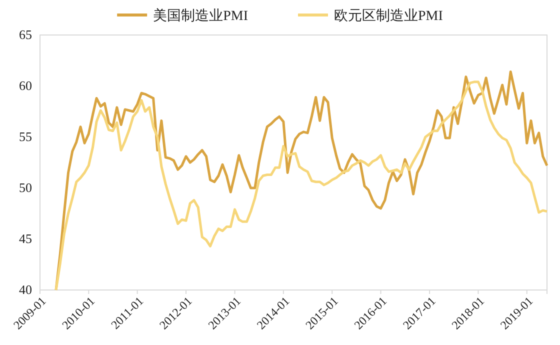 This screenshot has width=560, height=345. What do you see at coordinates (389, 16) in the screenshot?
I see `legend-label: 欧元区制造业PMI` at bounding box center [389, 16].